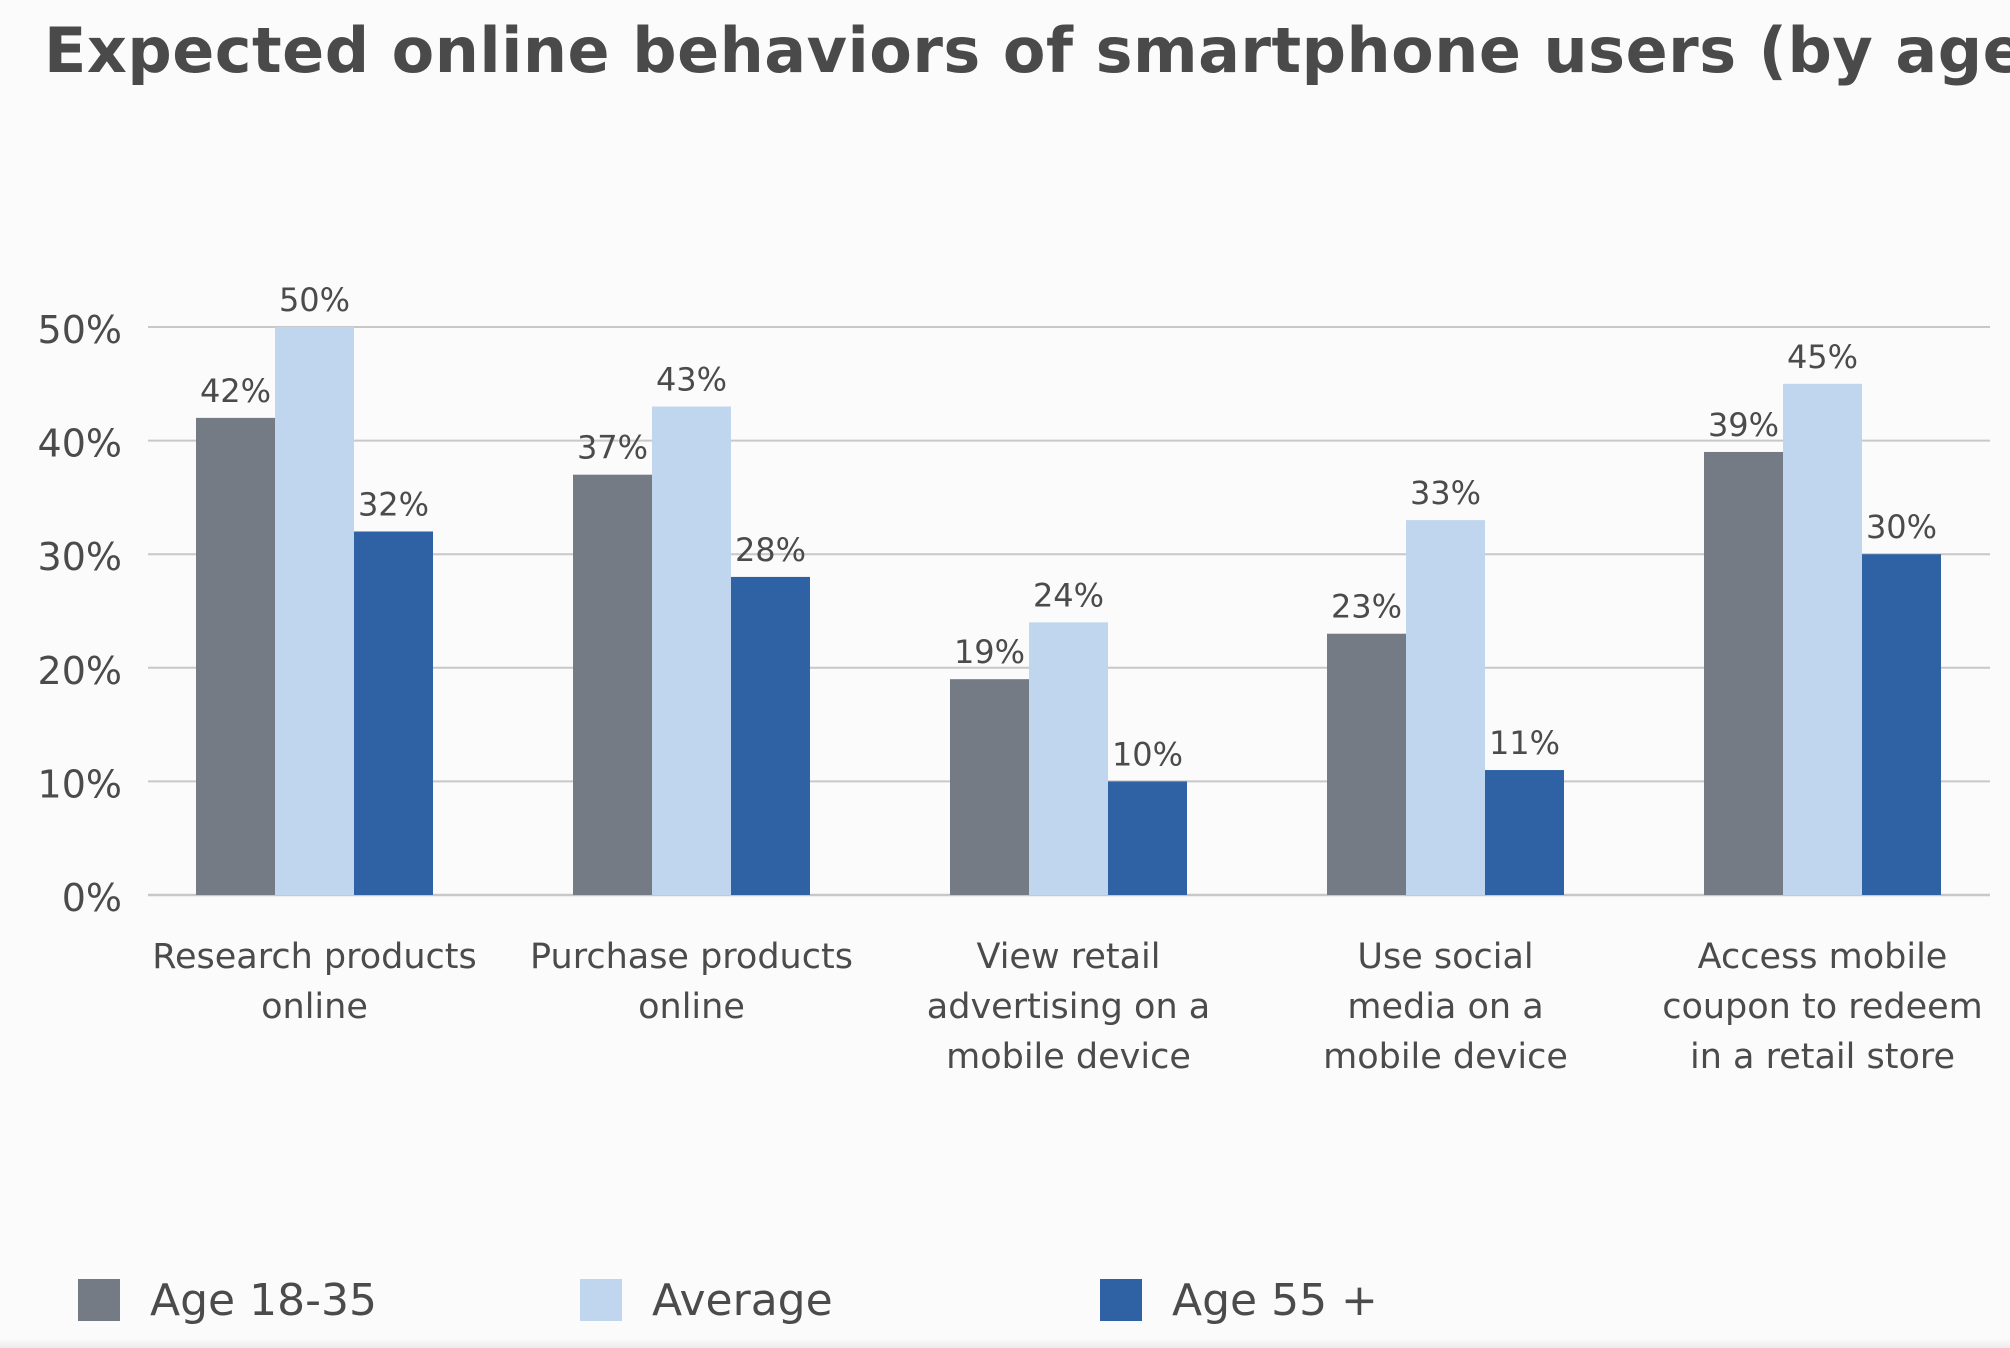 The image size is (2010, 1348). I want to click on chart-legend: Age 18-35 Average Age 55 +, so click(1005, 1300).